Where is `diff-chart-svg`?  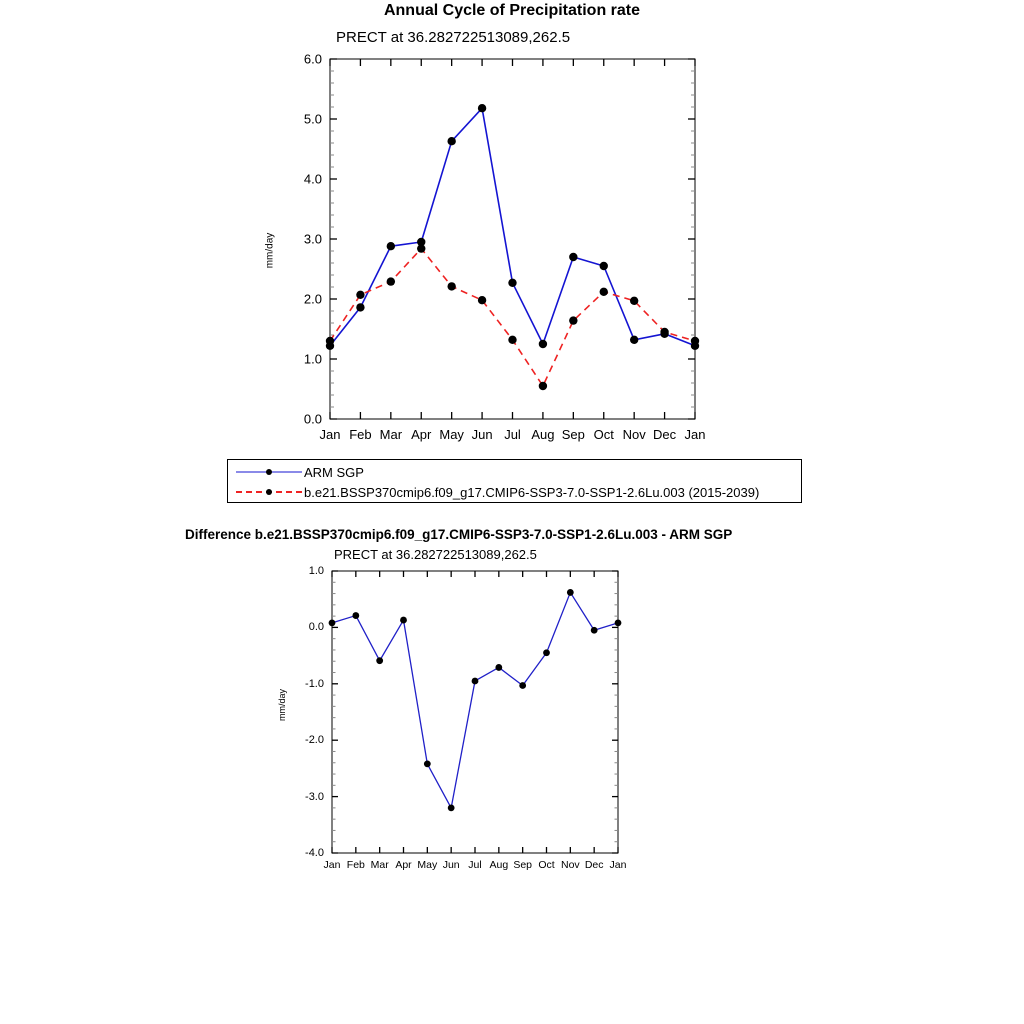
diff-chart-svg is located at coordinates (475, 712).